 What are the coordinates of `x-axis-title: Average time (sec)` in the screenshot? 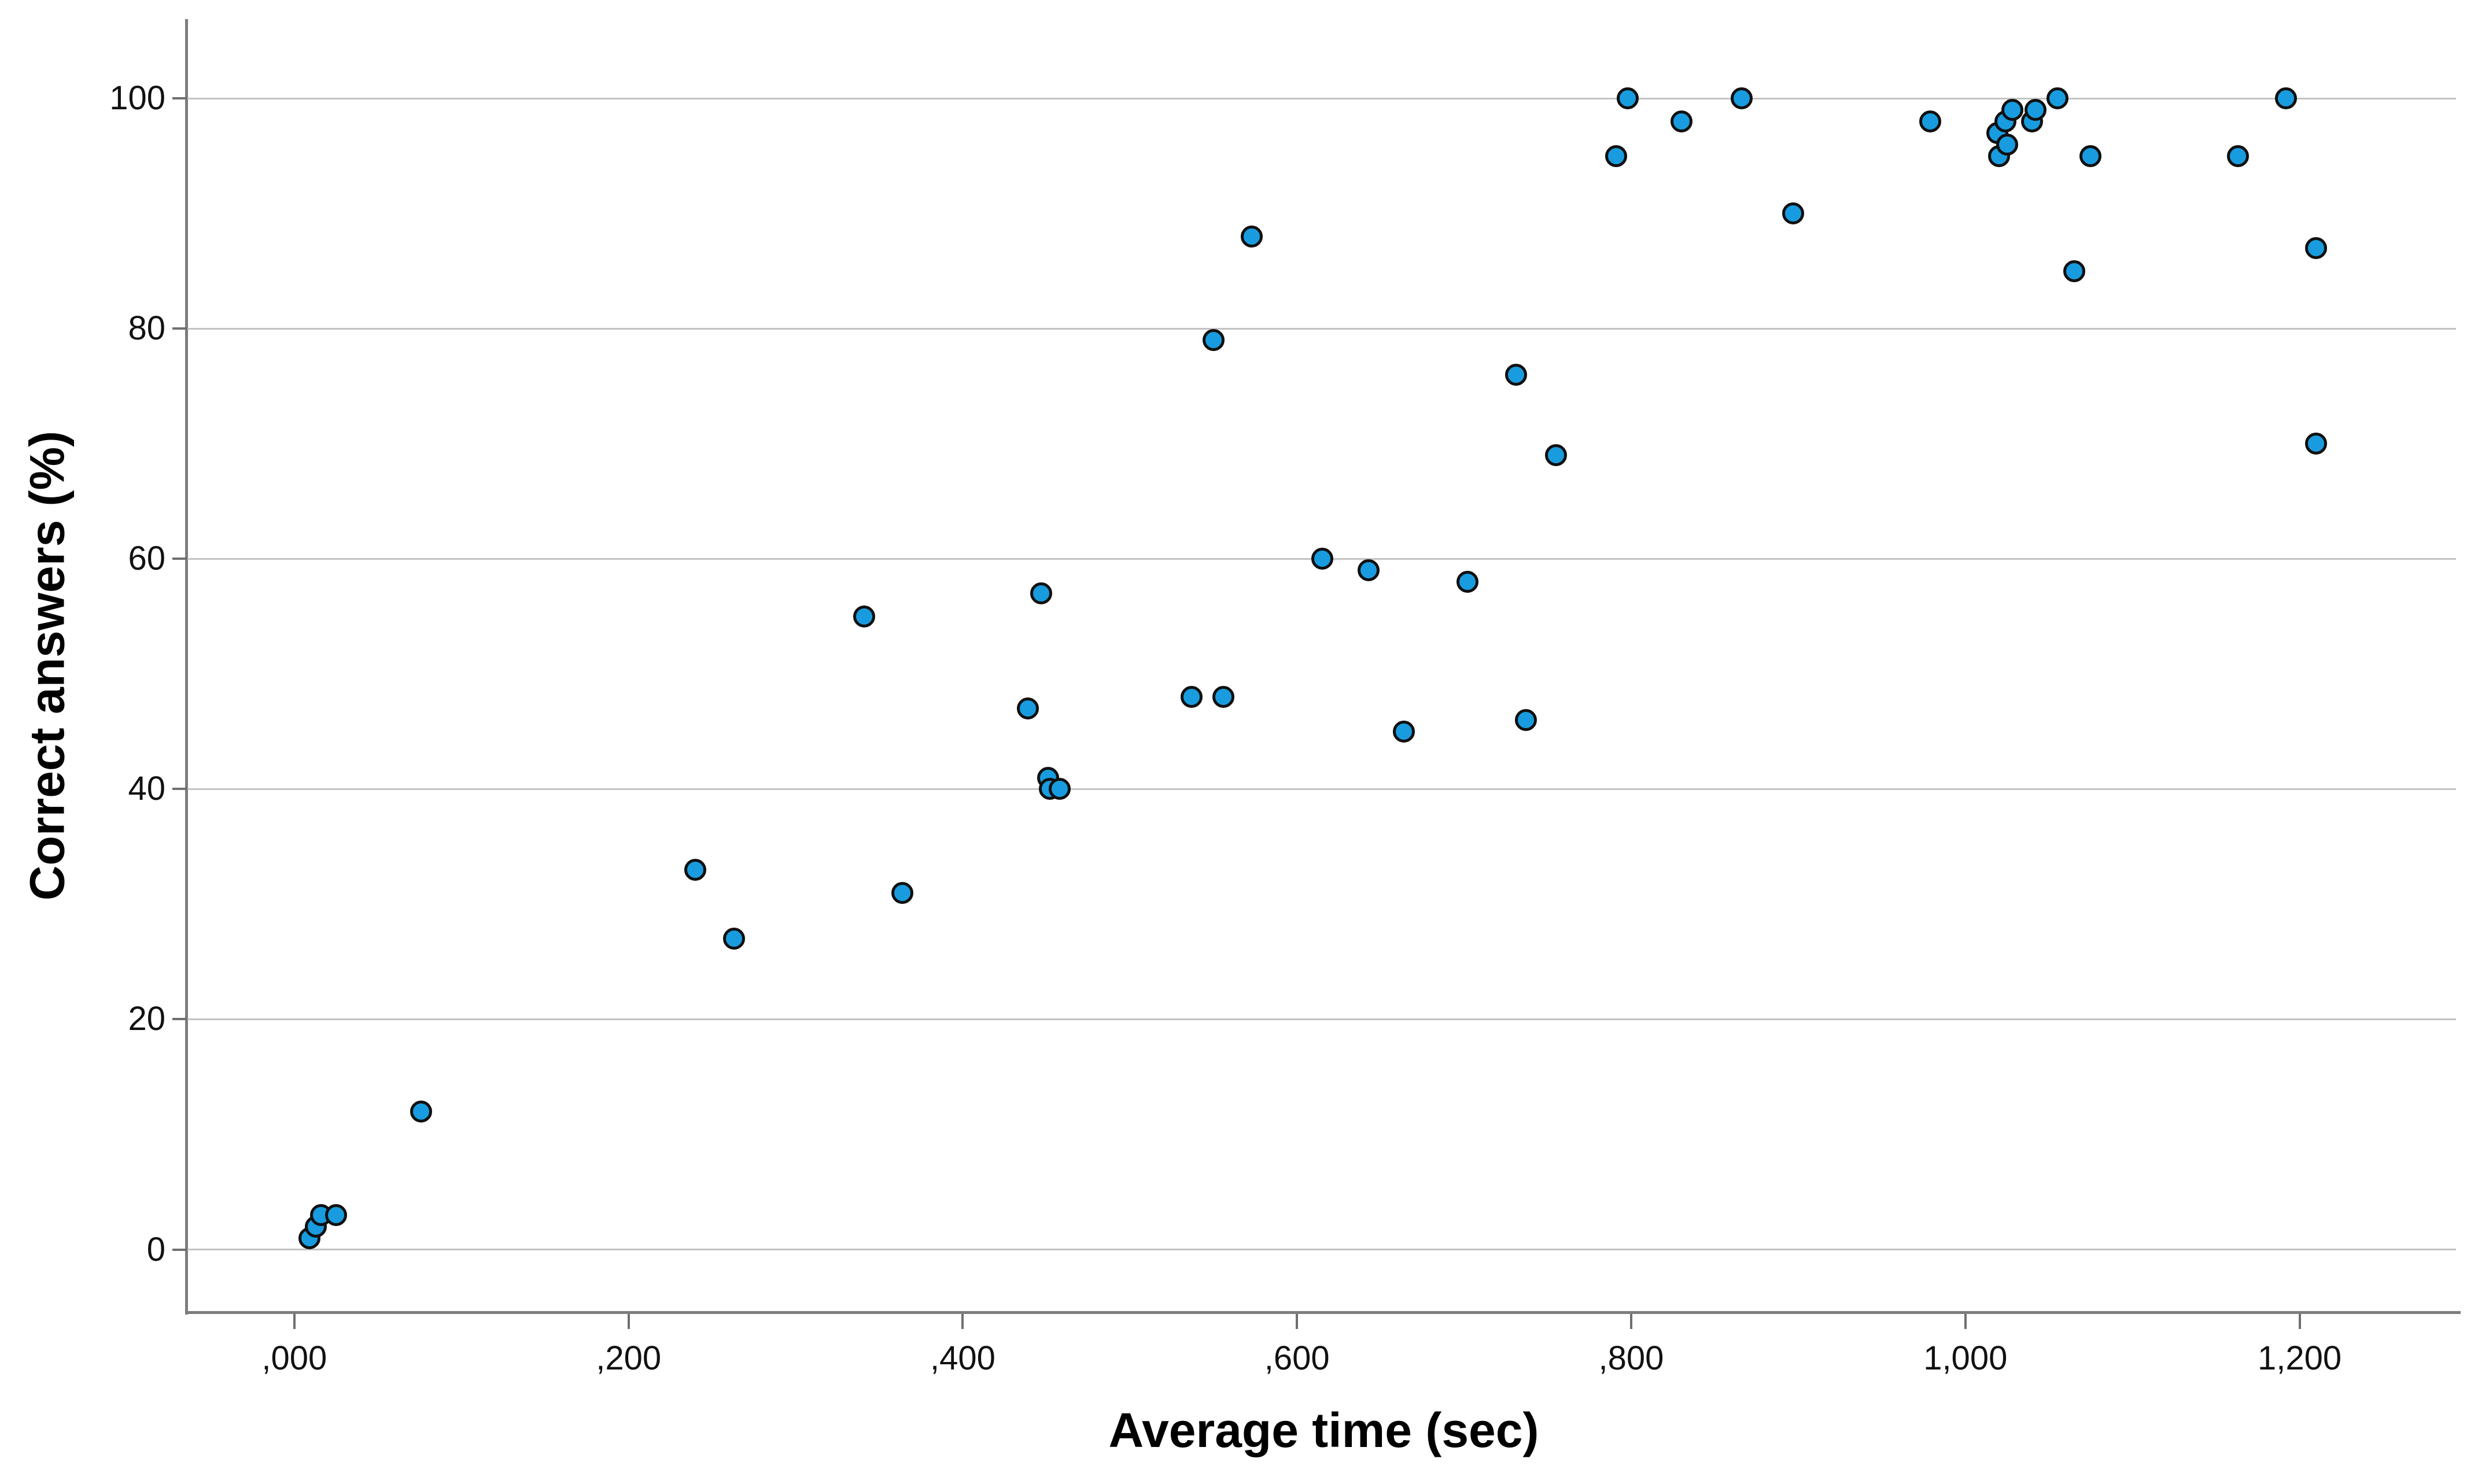 It's located at (1244, 1431).